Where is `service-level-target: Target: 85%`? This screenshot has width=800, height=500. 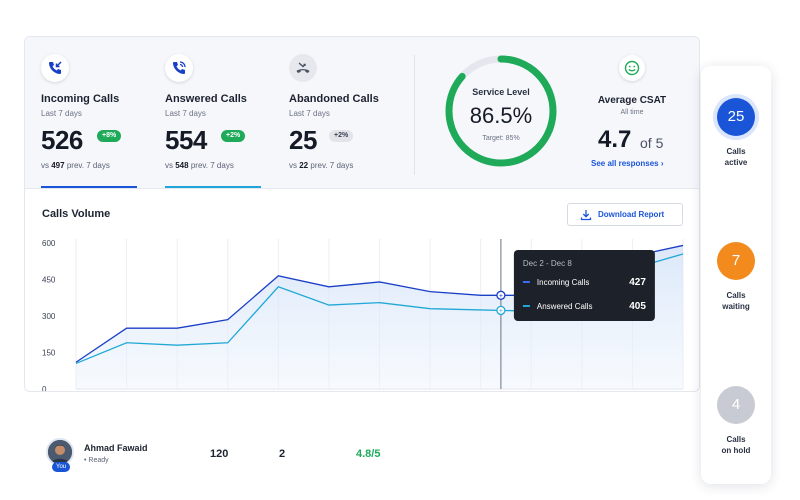
service-level-target: Target: 85% is located at coordinates (501, 138).